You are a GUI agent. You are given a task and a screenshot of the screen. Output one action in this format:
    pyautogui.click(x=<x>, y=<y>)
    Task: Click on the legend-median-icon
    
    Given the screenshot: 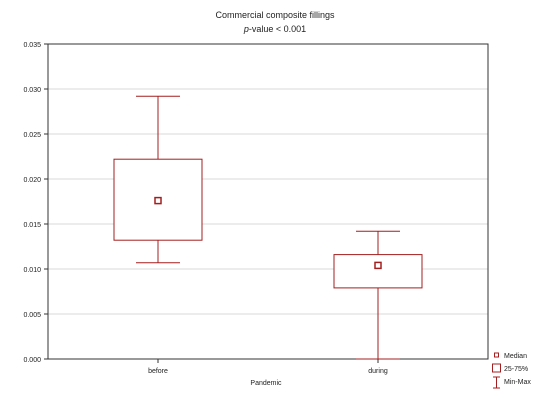 What is the action you would take?
    pyautogui.click(x=496, y=355)
    